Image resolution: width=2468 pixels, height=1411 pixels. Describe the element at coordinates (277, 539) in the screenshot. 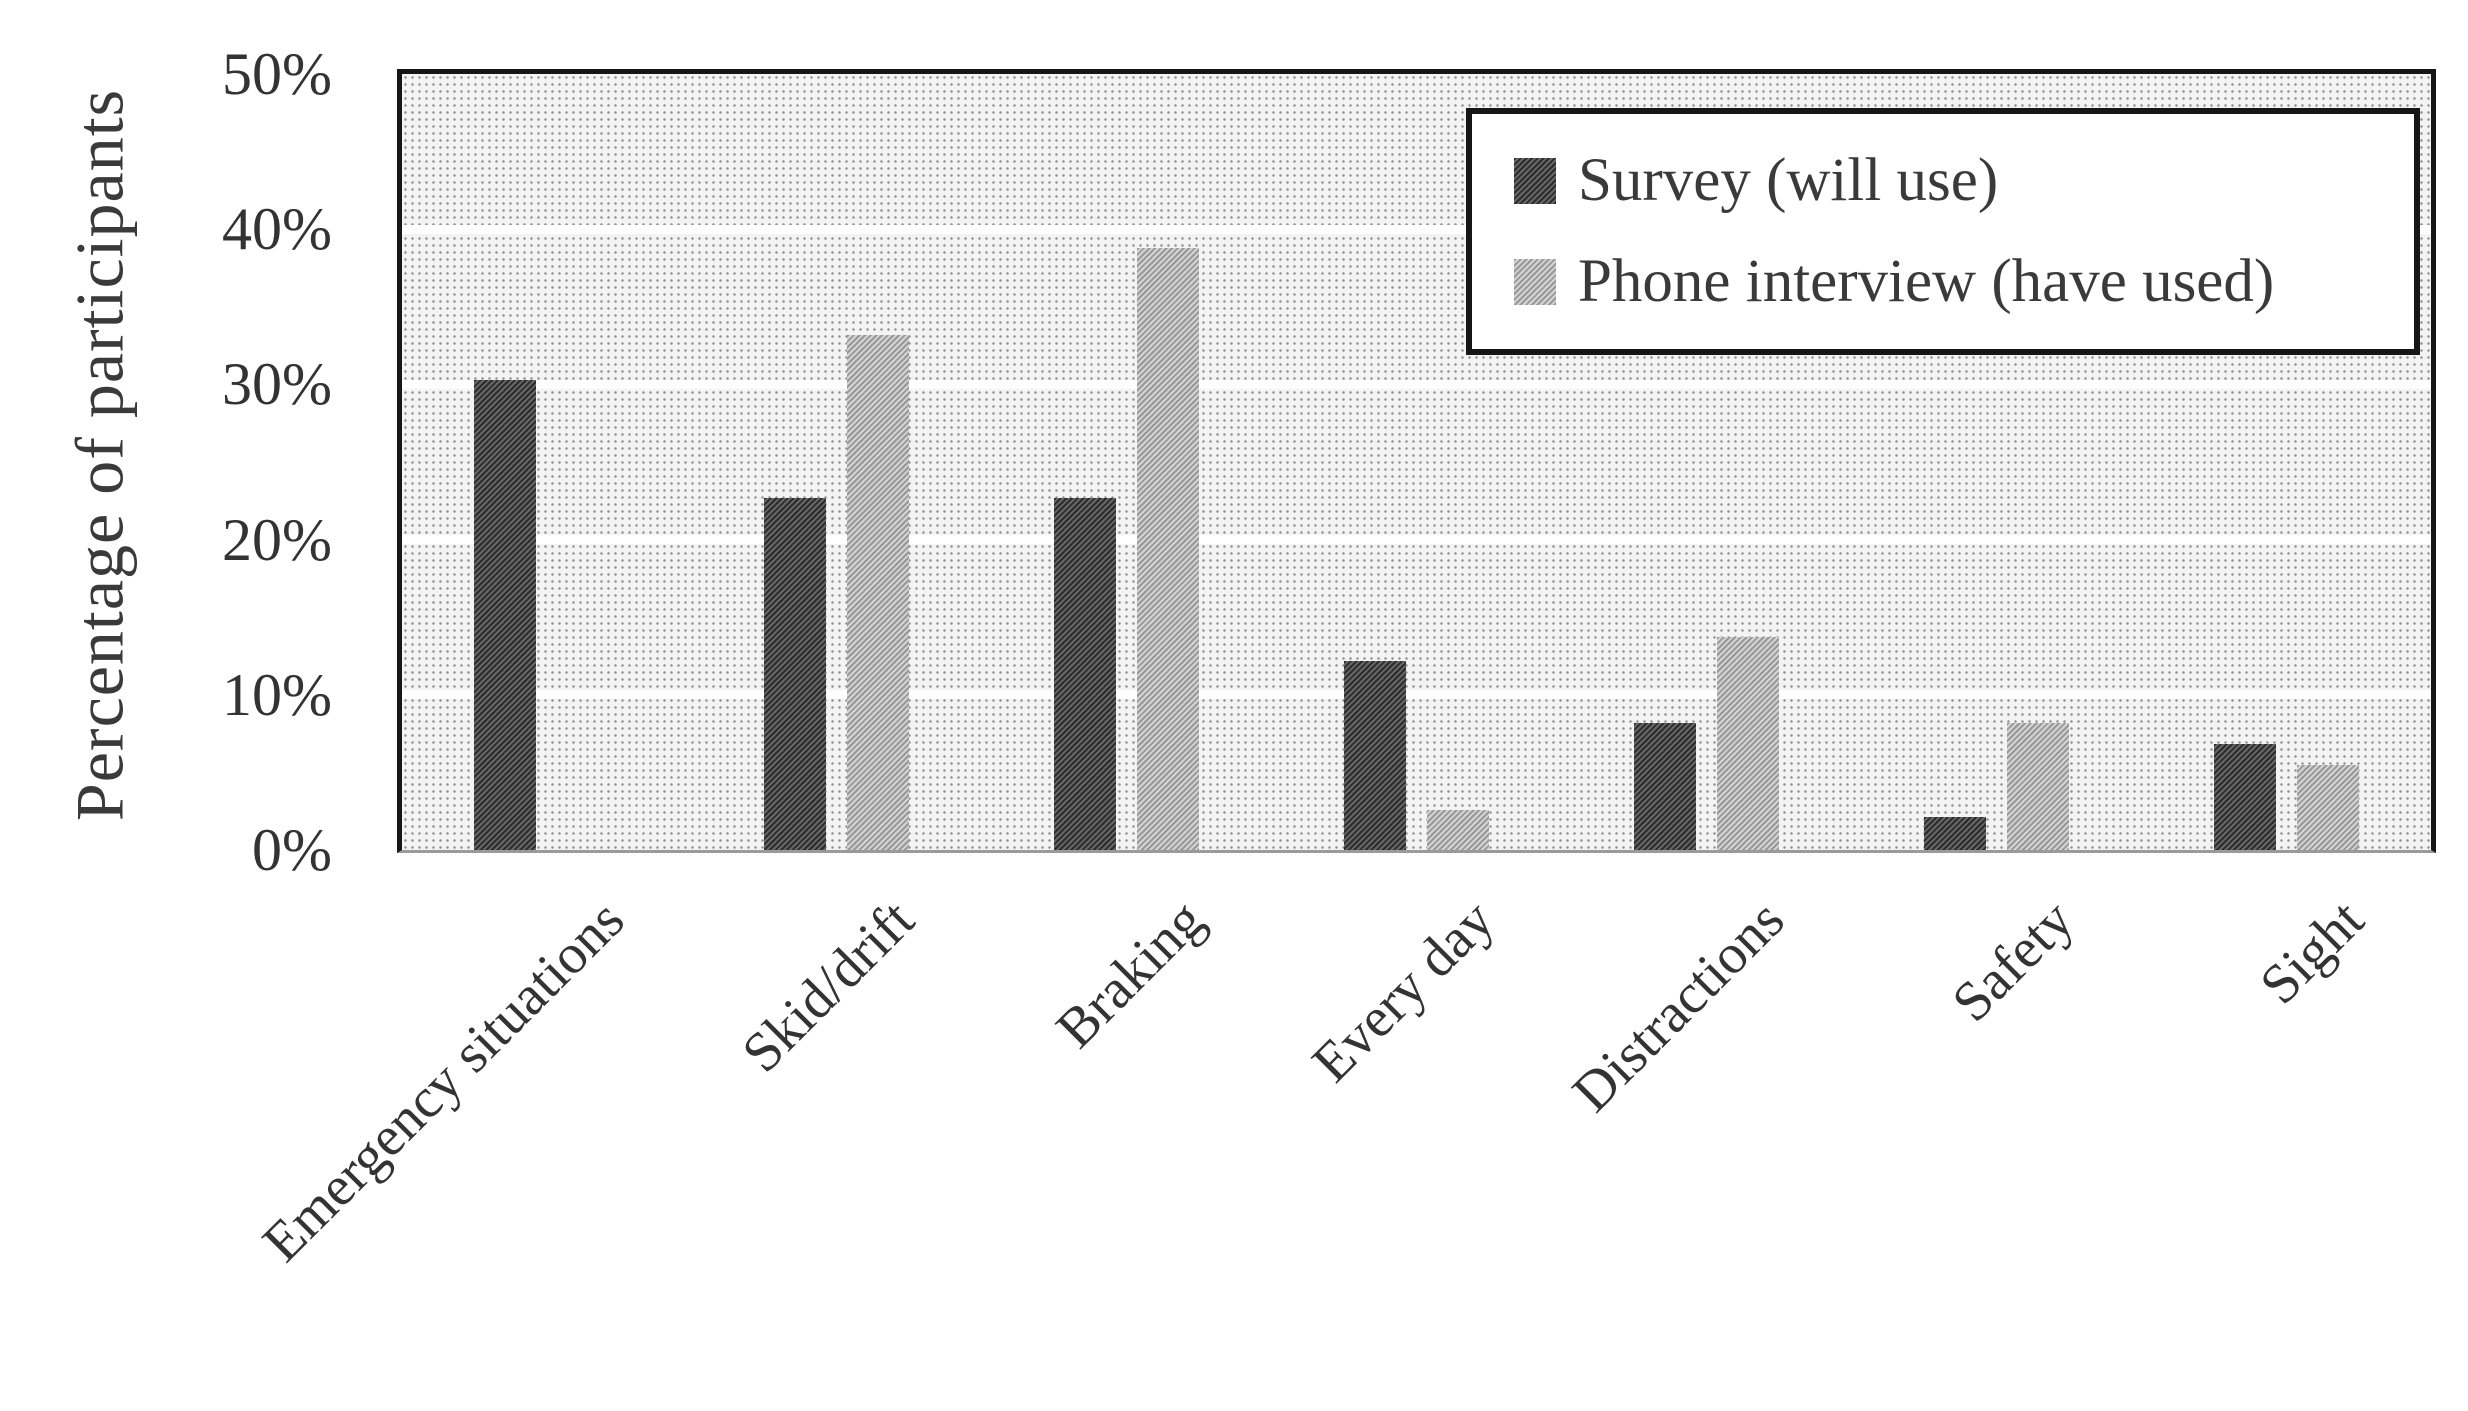

I see `y-tick-20: 20%` at that location.